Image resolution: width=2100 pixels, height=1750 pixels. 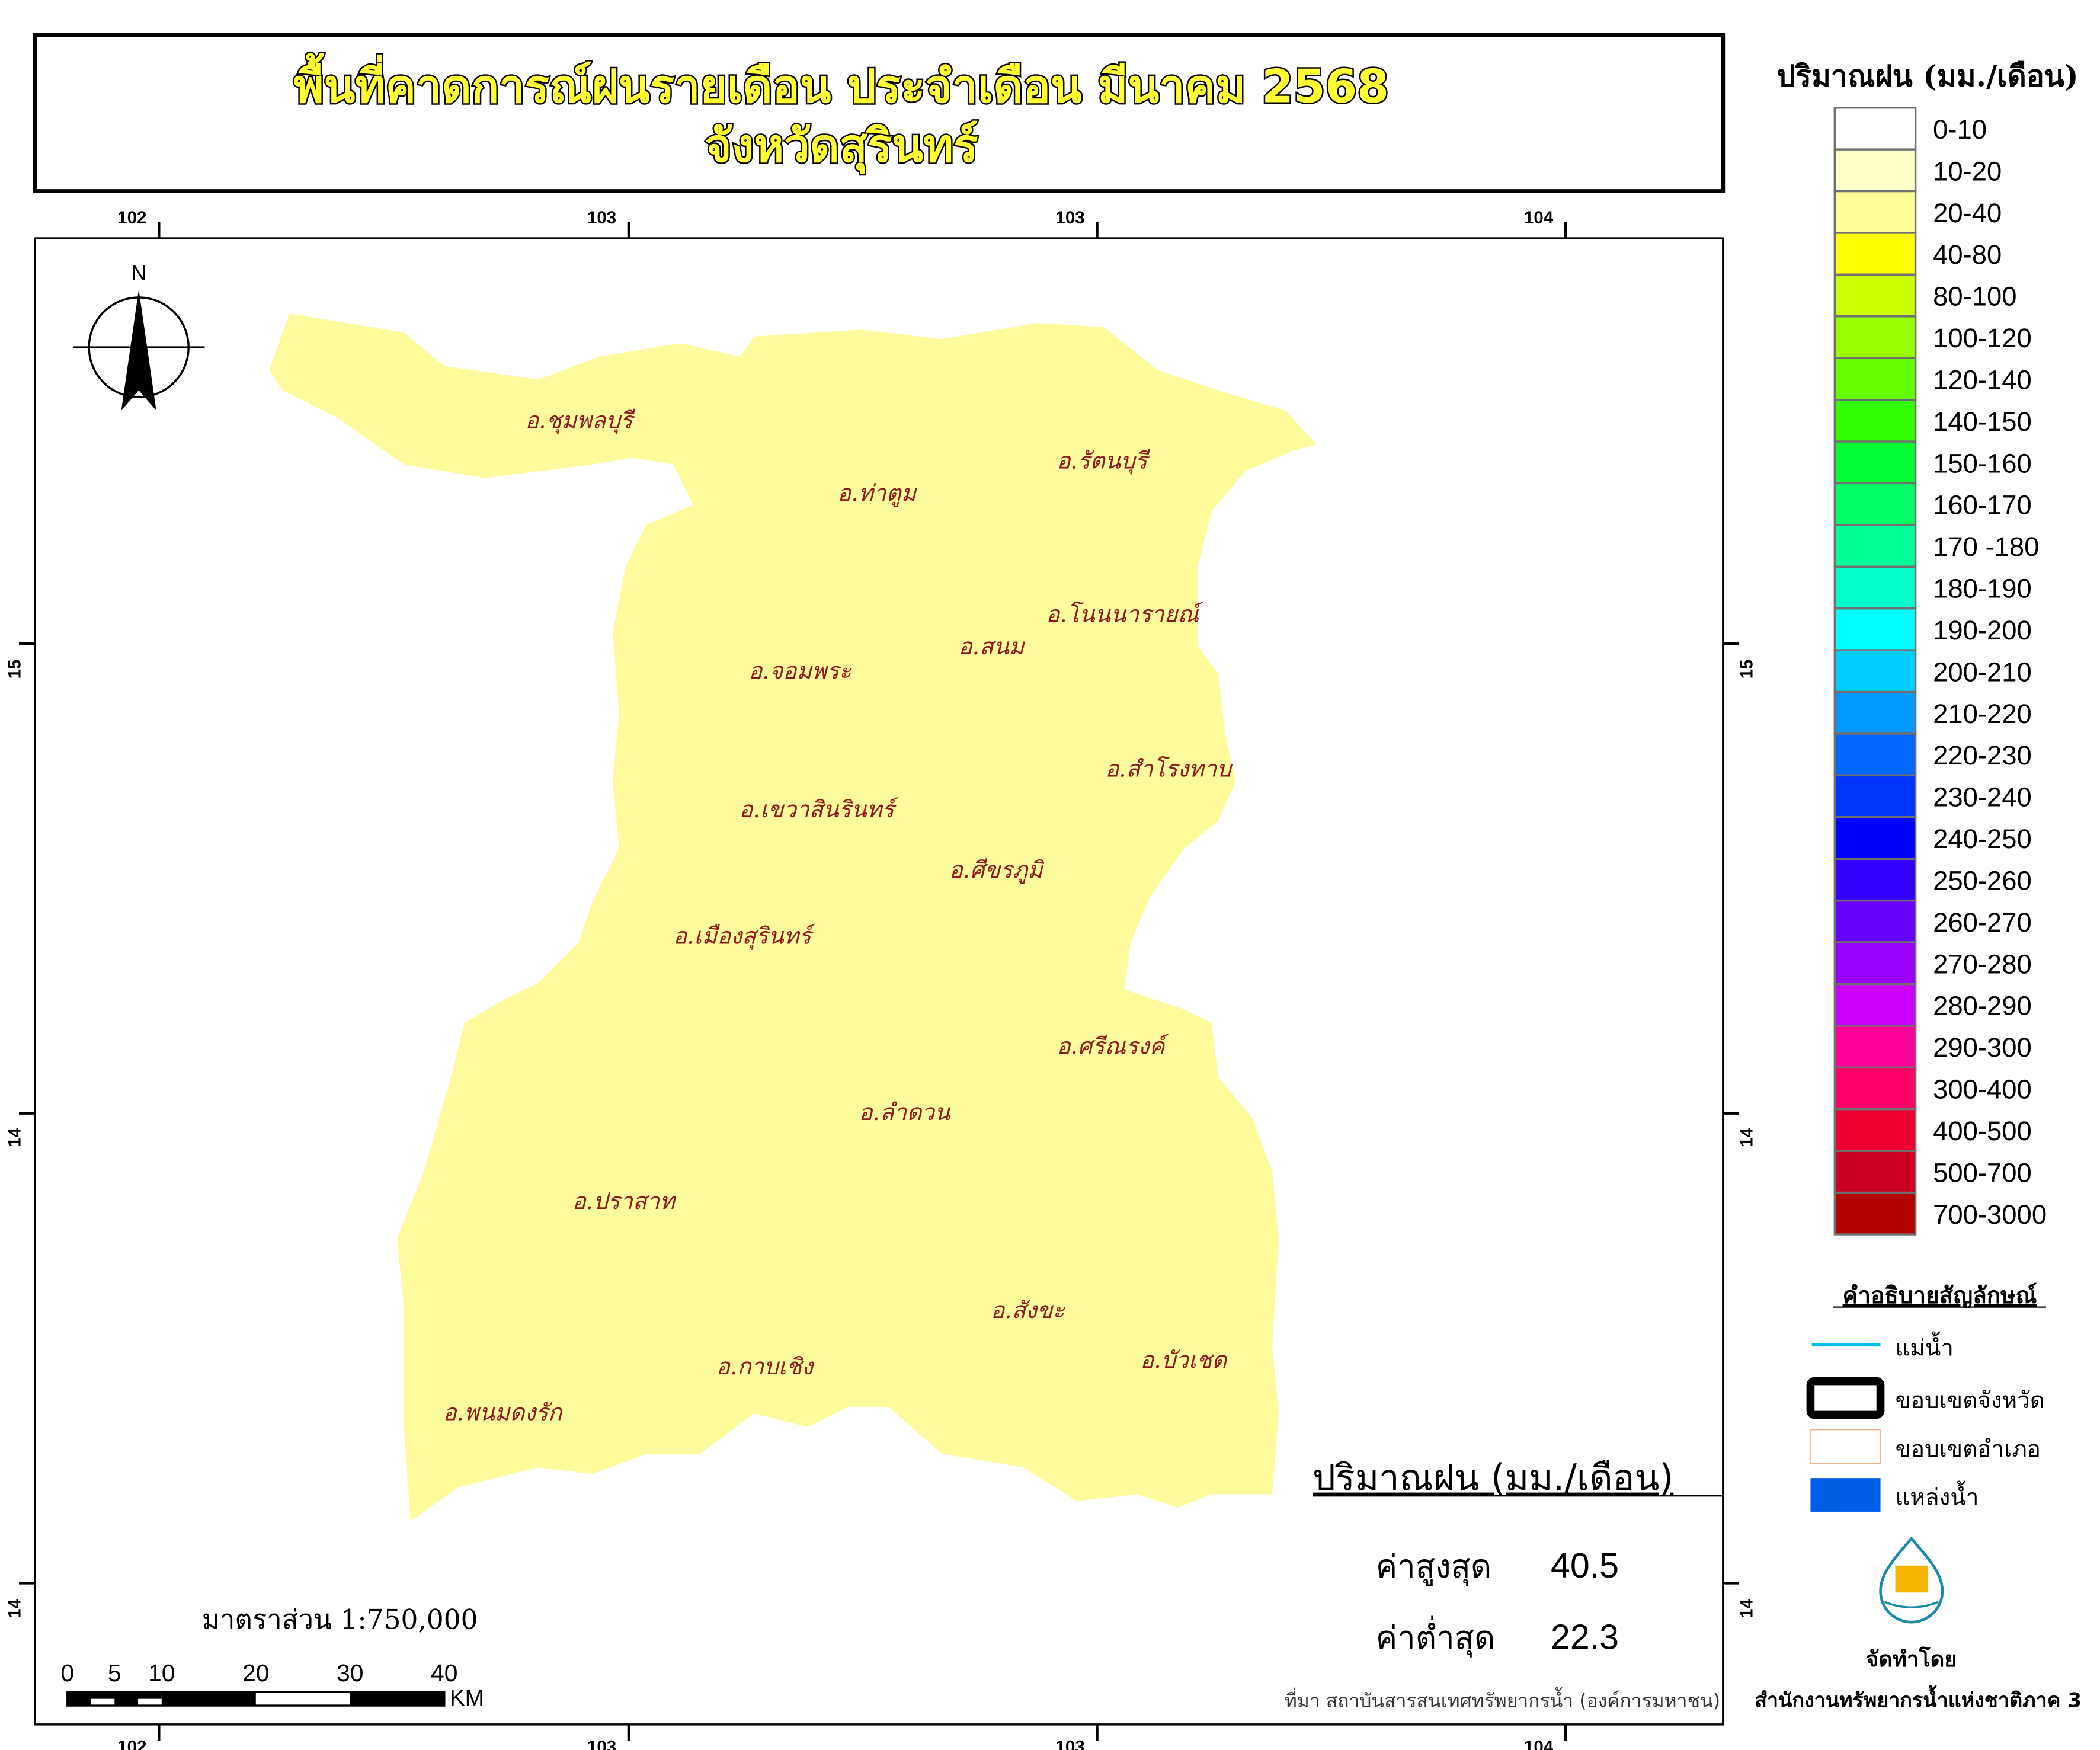 I want to click on stats-title: ปริมาณฝน (มม./เดือน), so click(x=1492, y=1478).